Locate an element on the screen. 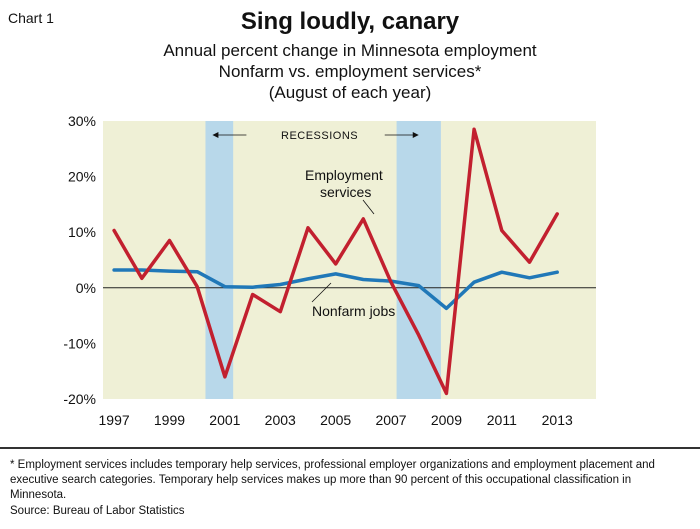  chart-title: Sing loudly, canary is located at coordinates (350, 21).